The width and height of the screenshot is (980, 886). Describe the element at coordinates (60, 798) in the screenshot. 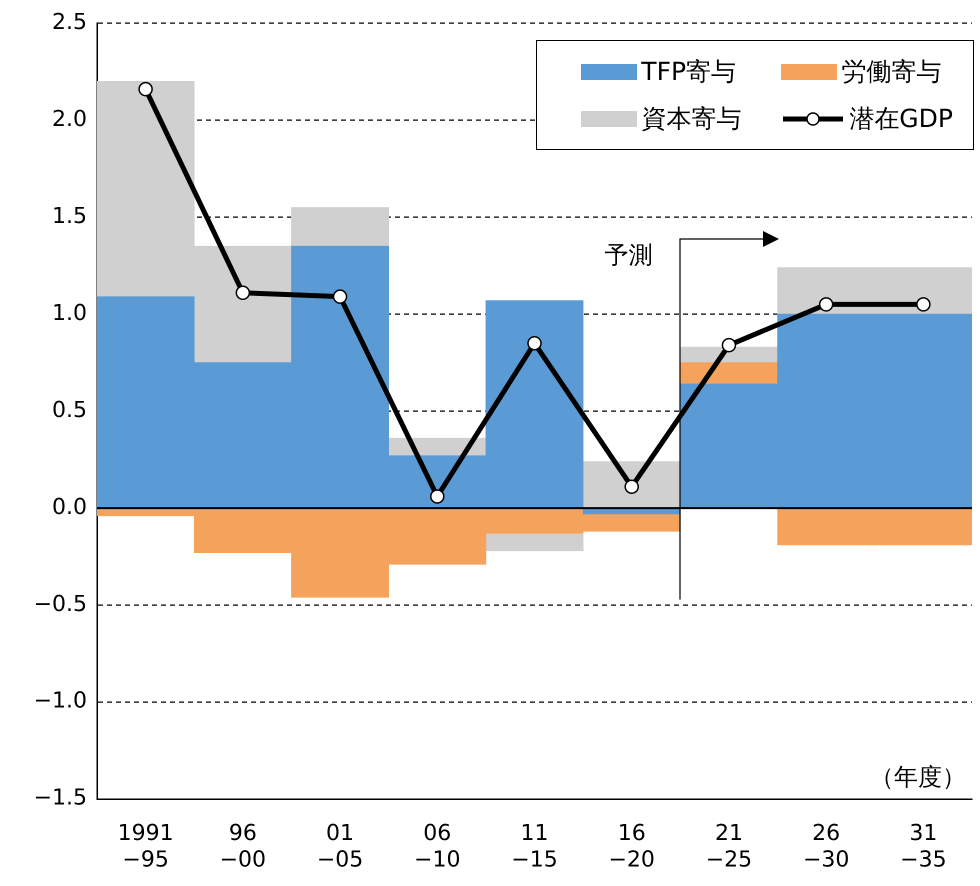

I see `y-tick-label: −1.5` at that location.